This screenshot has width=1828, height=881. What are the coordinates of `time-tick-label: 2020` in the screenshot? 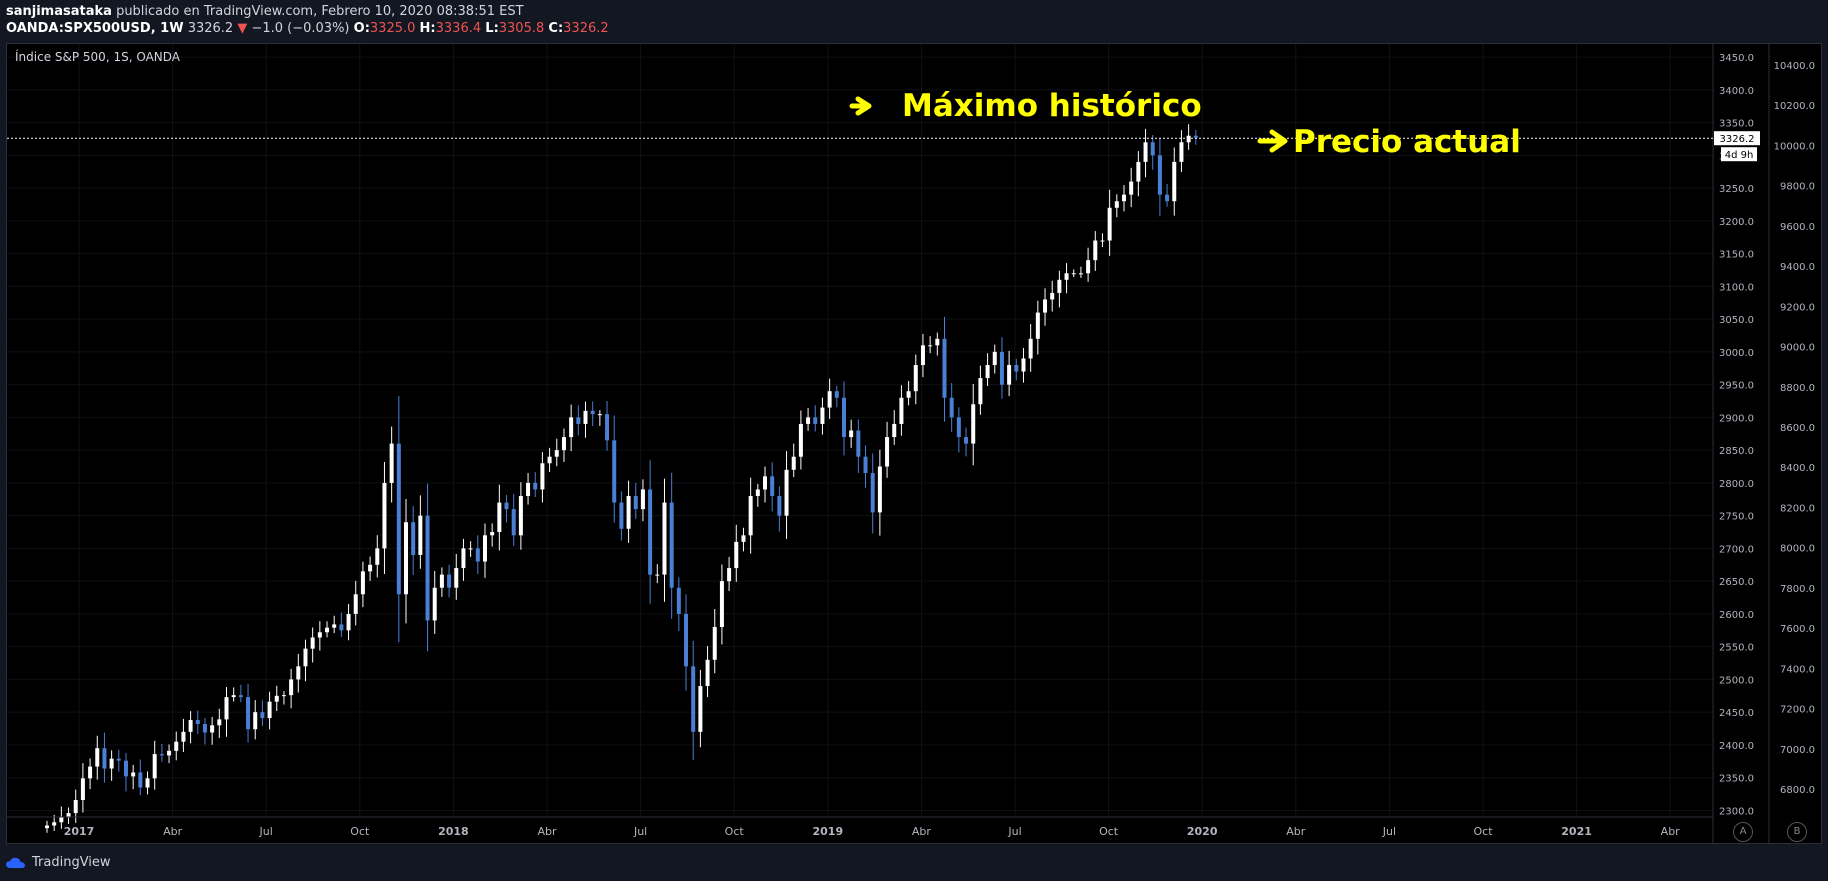 It's located at (1202, 831).